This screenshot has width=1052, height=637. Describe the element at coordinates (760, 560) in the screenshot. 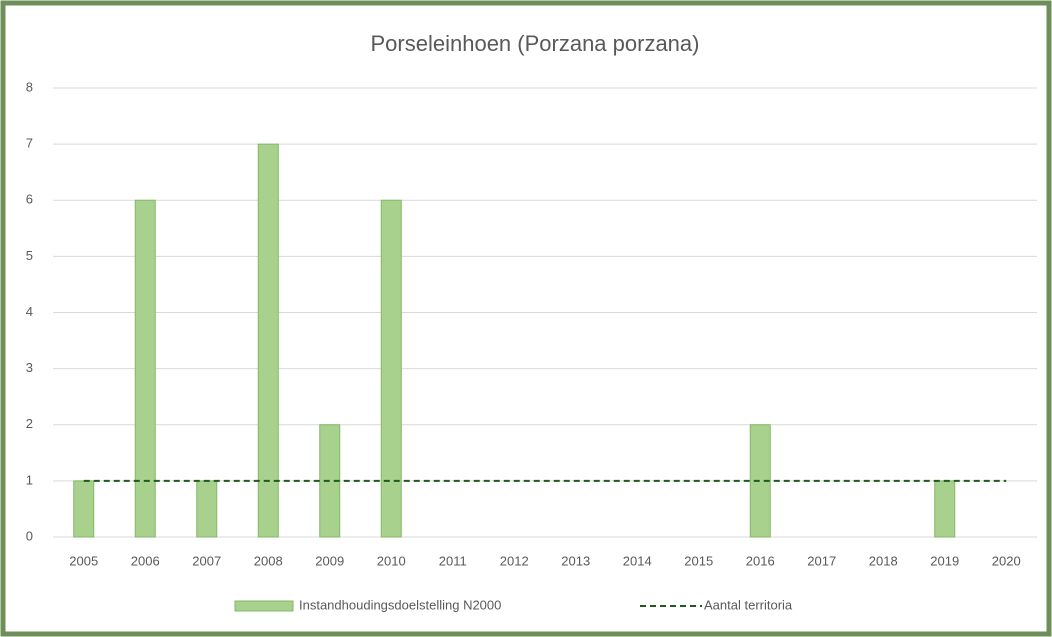

I see `x-tick-label: 2016` at that location.